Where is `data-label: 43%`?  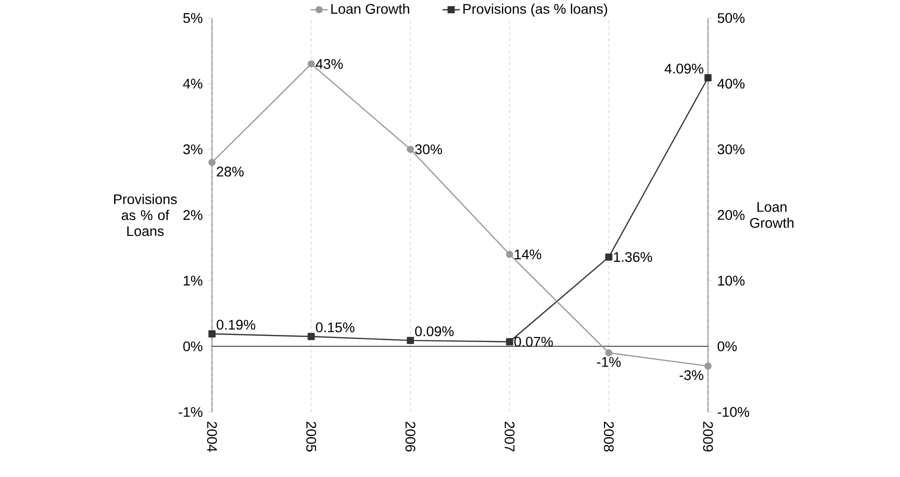
data-label: 43% is located at coordinates (329, 64).